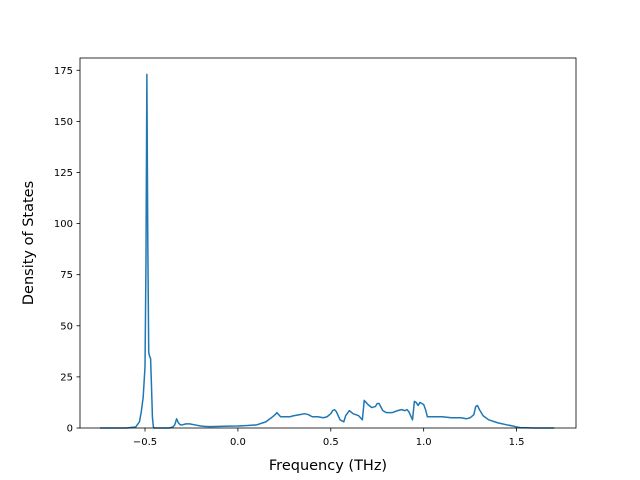 This screenshot has height=480, width=640. What do you see at coordinates (63, 71) in the screenshot?
I see `y-tick-label: 175` at bounding box center [63, 71].